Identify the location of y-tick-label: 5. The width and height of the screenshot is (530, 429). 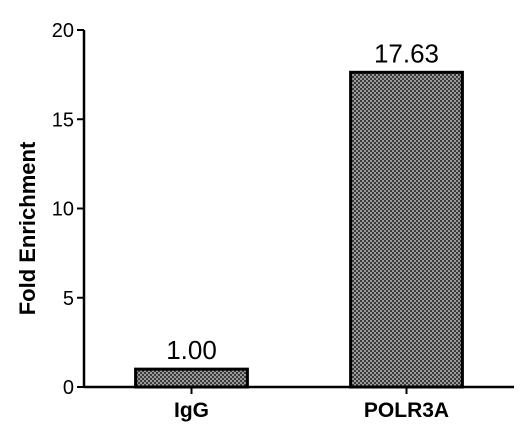
(68, 299).